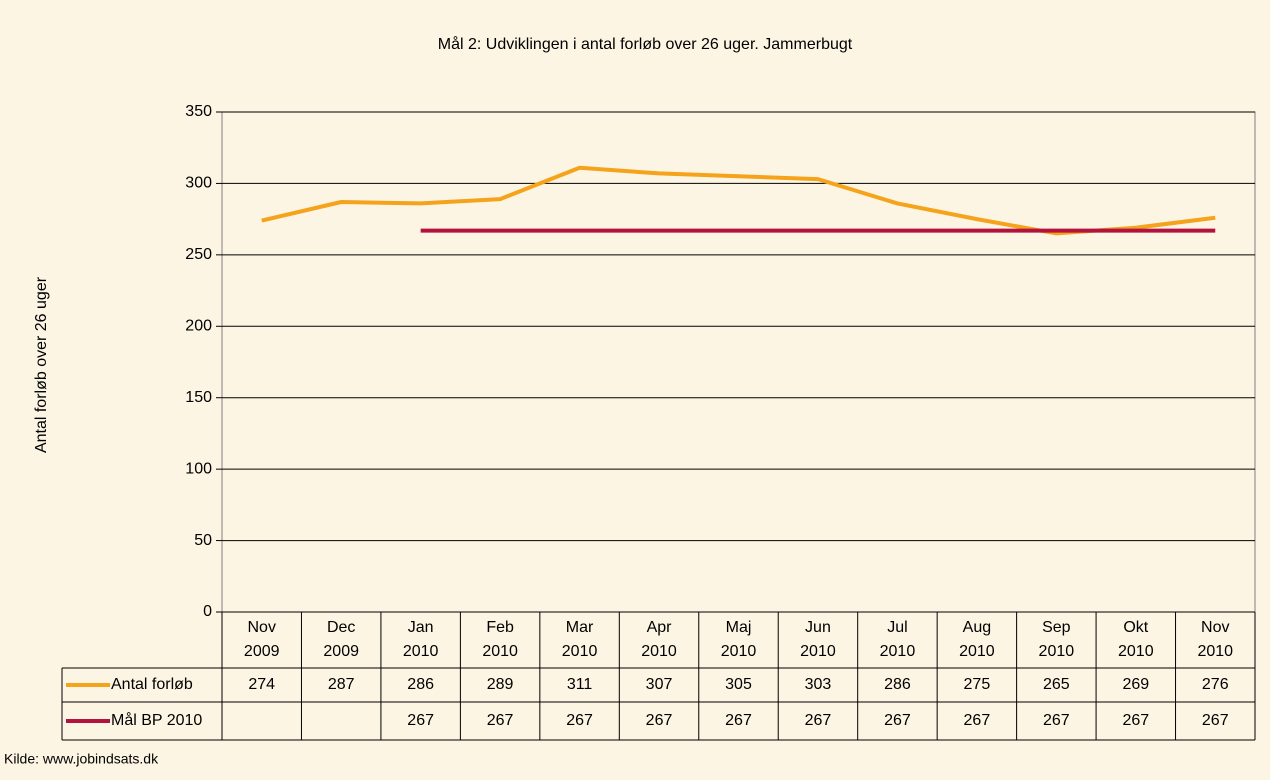 Image resolution: width=1270 pixels, height=780 pixels. Describe the element at coordinates (659, 684) in the screenshot. I see `data-label: 307` at that location.